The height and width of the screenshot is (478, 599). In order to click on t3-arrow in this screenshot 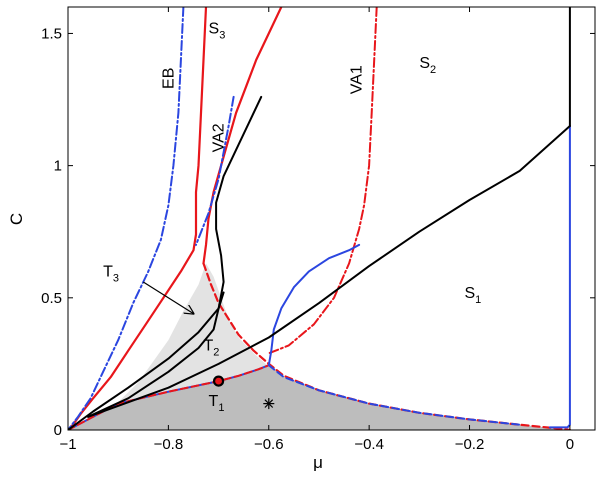, I will do `click(167, 297)`.